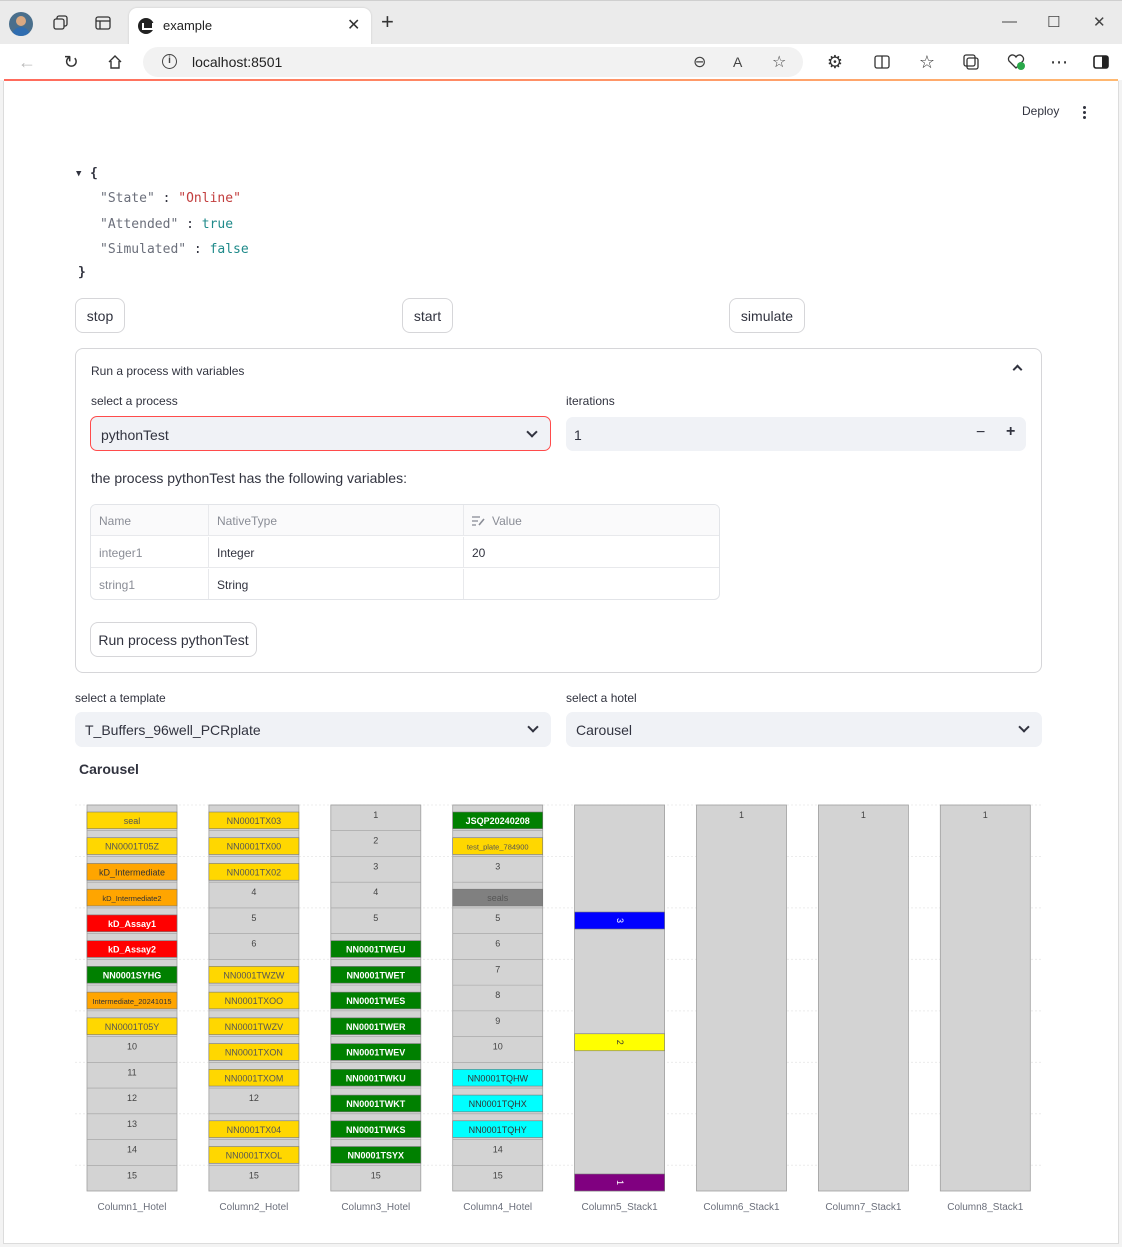  Describe the element at coordinates (71, 61) in the screenshot. I see `refresh-icon: ↻` at that location.